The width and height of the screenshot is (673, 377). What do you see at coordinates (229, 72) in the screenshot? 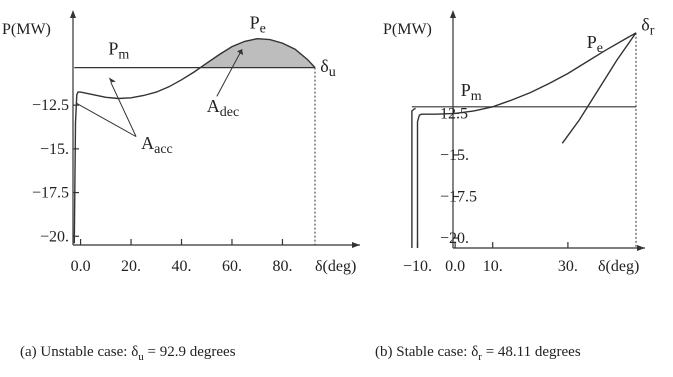
I see `leader-dec` at bounding box center [229, 72].